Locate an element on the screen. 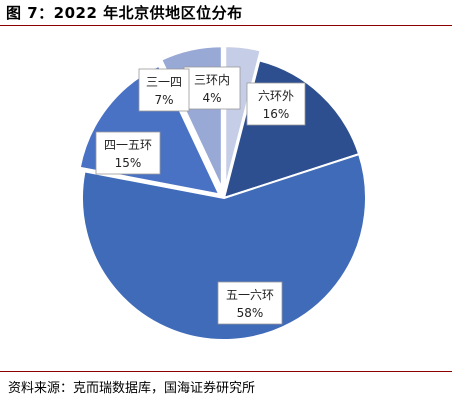 This screenshot has width=452, height=406. slice-value-1: 16% is located at coordinates (276, 114).